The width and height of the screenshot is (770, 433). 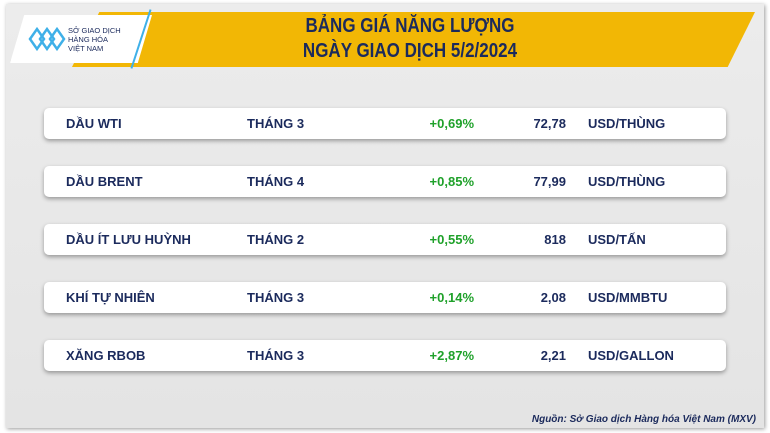 I want to click on change-percent: +0,14%, so click(x=451, y=297).